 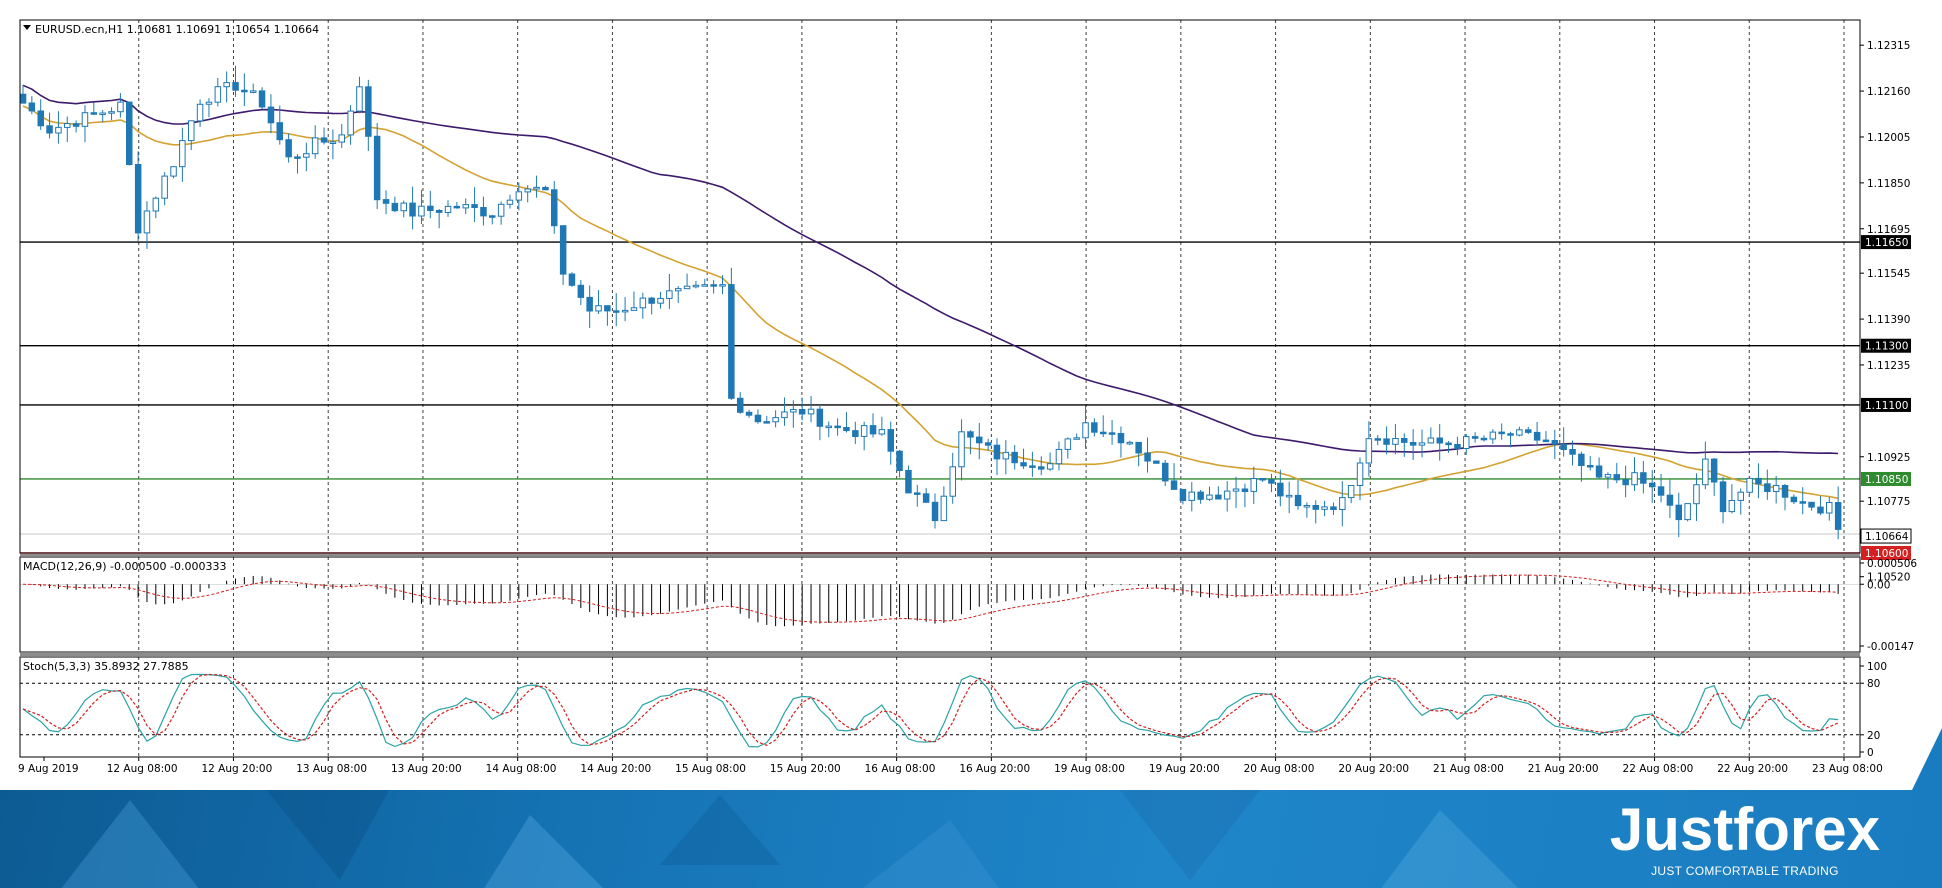 I want to click on time-tick-label: 21 Aug 08:00, so click(x=1468, y=769).